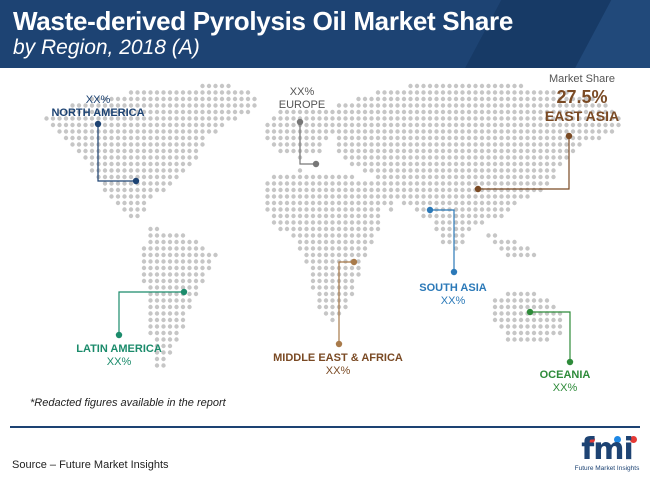 Image resolution: width=650 pixels, height=480 pixels. Describe the element at coordinates (184, 292) in the screenshot. I see `latin-america-region-marker` at that location.